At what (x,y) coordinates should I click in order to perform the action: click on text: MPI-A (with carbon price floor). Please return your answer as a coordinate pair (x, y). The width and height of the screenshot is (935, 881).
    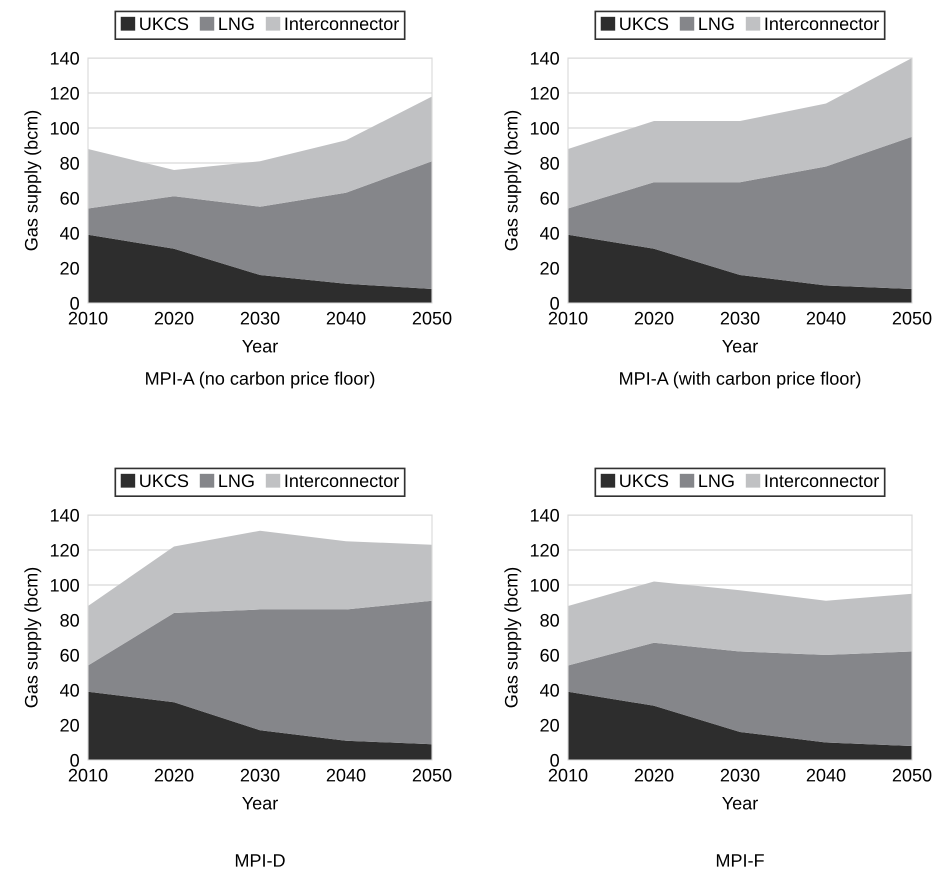
    Looking at the image, I should click on (740, 380).